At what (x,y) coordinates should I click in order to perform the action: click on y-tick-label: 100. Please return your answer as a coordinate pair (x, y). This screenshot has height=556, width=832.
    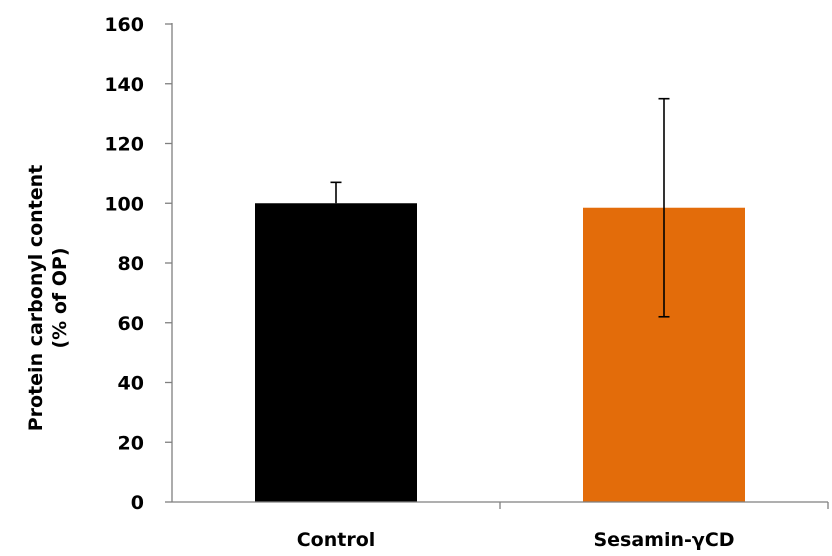
    Looking at the image, I should click on (124, 204).